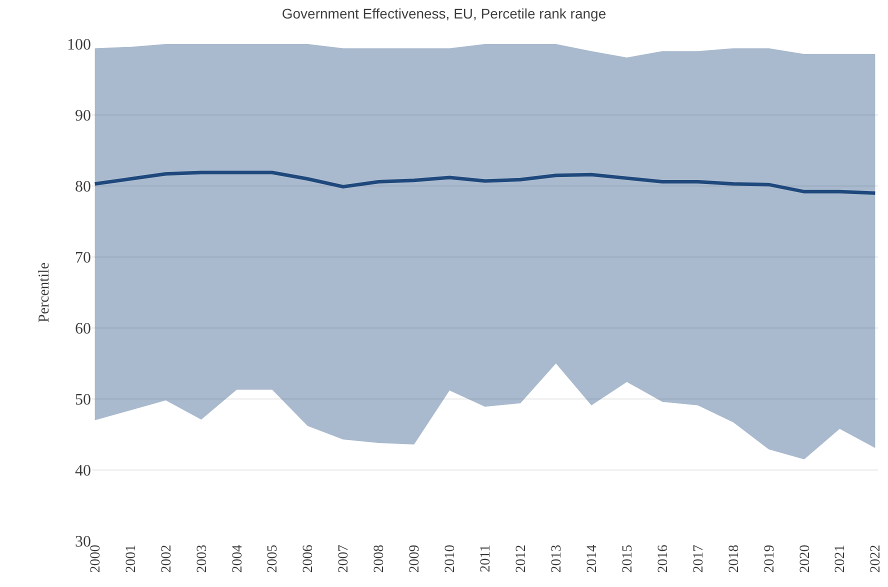 The image size is (888, 587). Describe the element at coordinates (83, 116) in the screenshot. I see `y-tick-label: 90` at that location.